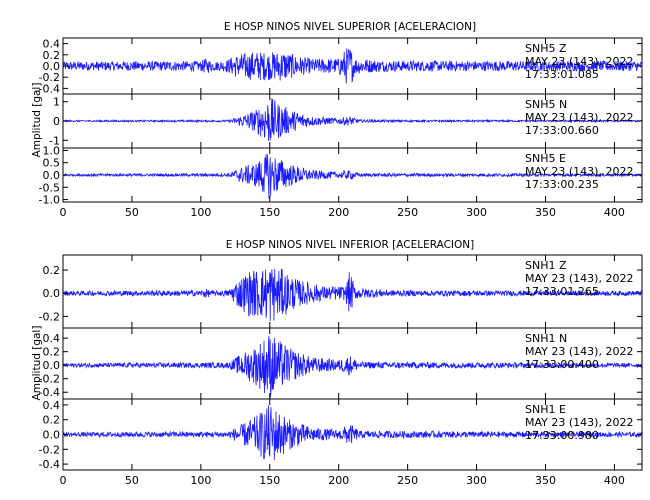  I want to click on waveform-SNH5-E, so click(352, 176).